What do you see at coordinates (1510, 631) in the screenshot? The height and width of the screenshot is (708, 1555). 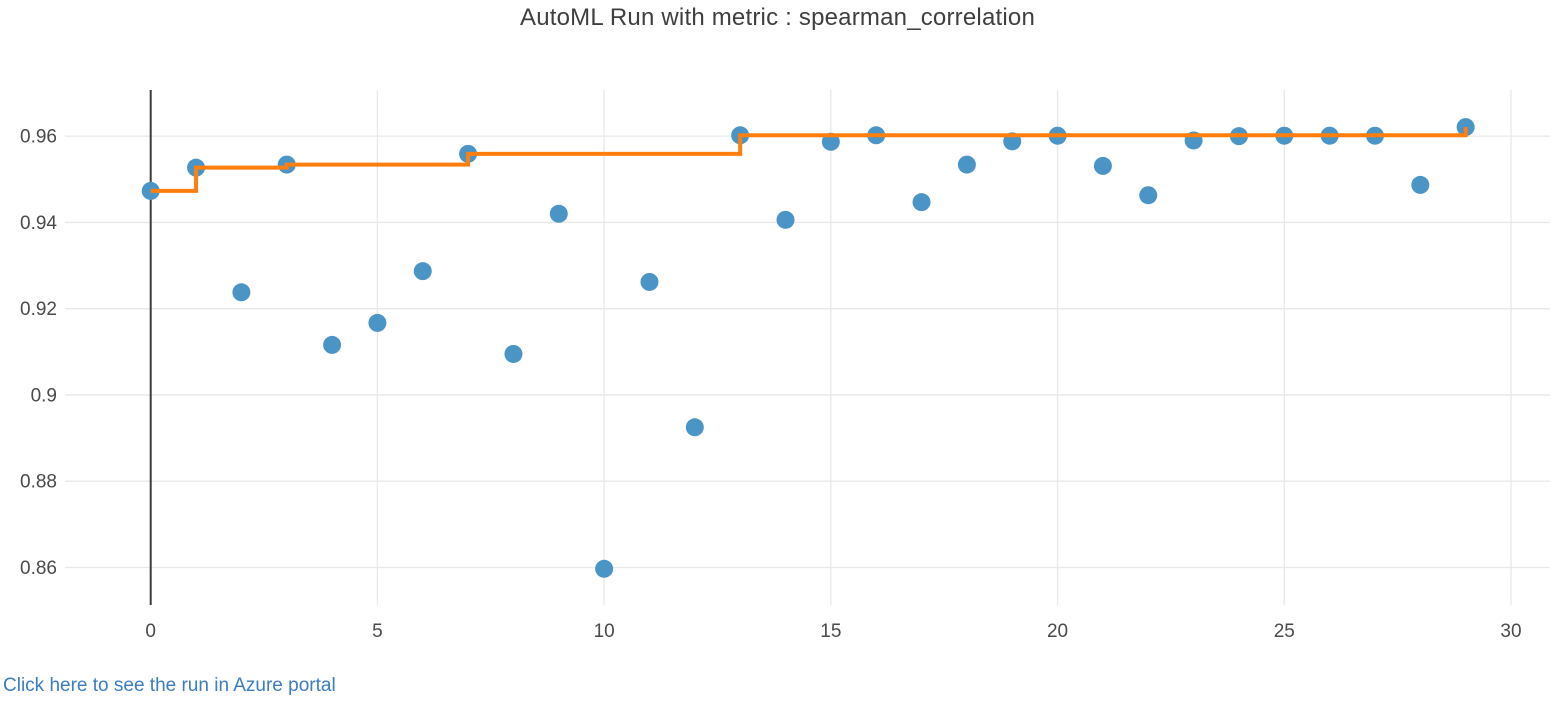 I see `x-tick-label: 30` at bounding box center [1510, 631].